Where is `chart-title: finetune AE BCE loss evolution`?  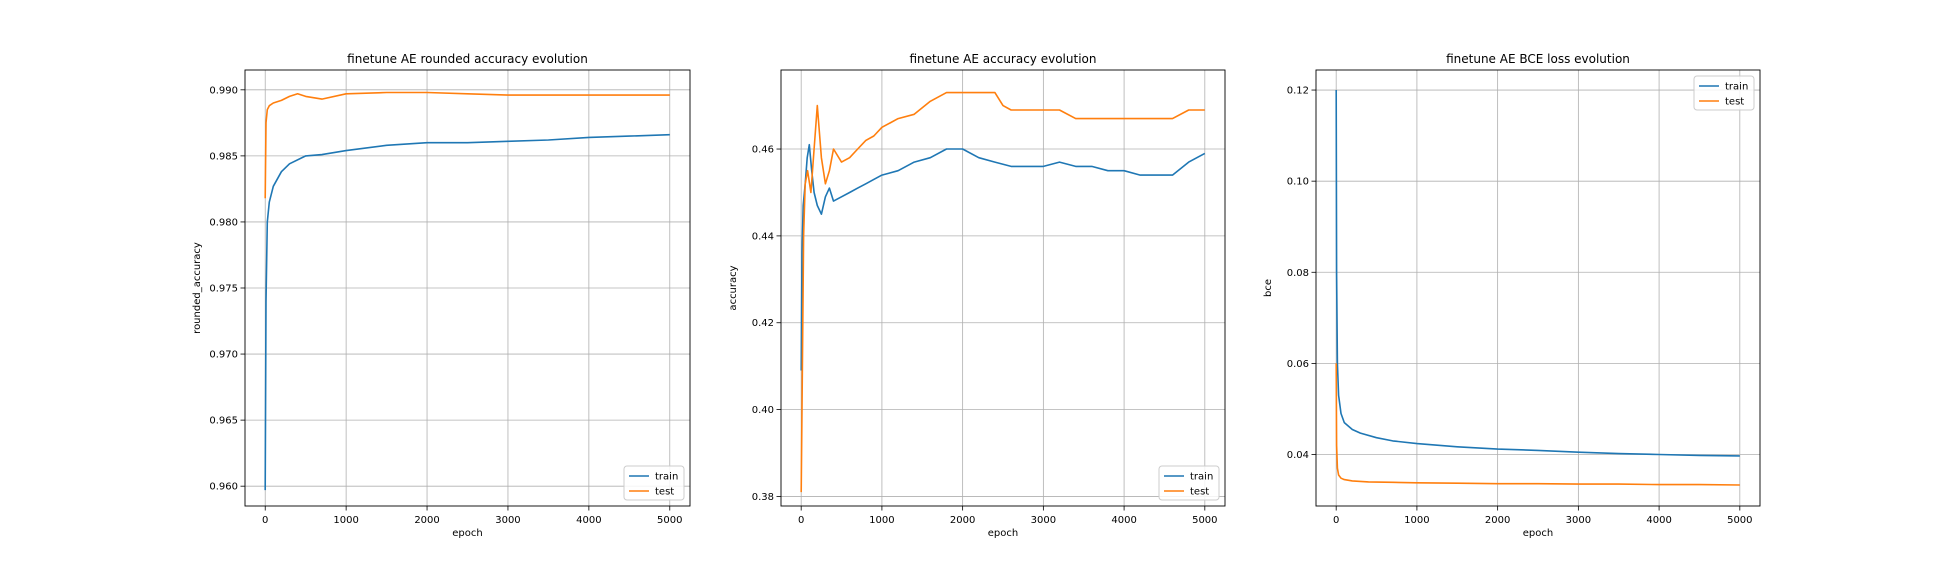 chart-title: finetune AE BCE loss evolution is located at coordinates (1538, 59).